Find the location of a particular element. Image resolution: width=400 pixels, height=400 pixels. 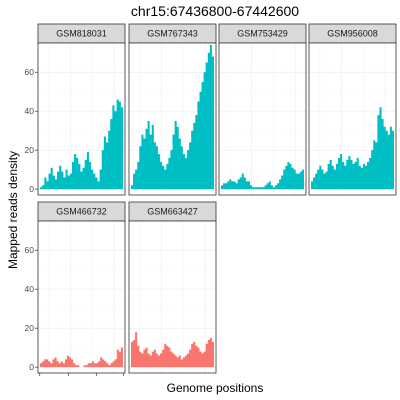

facet-strip-label: GSM663427 is located at coordinates (172, 212).